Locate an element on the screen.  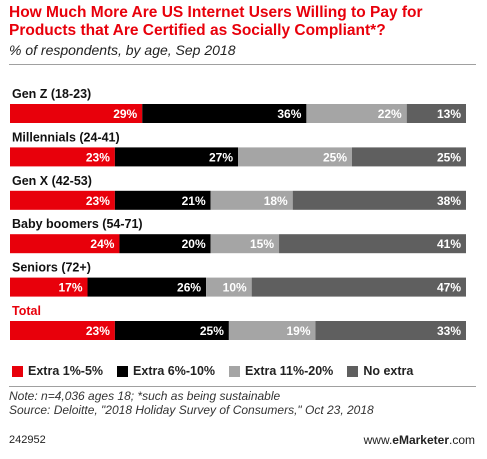
data-label: 36% is located at coordinates (289, 114).